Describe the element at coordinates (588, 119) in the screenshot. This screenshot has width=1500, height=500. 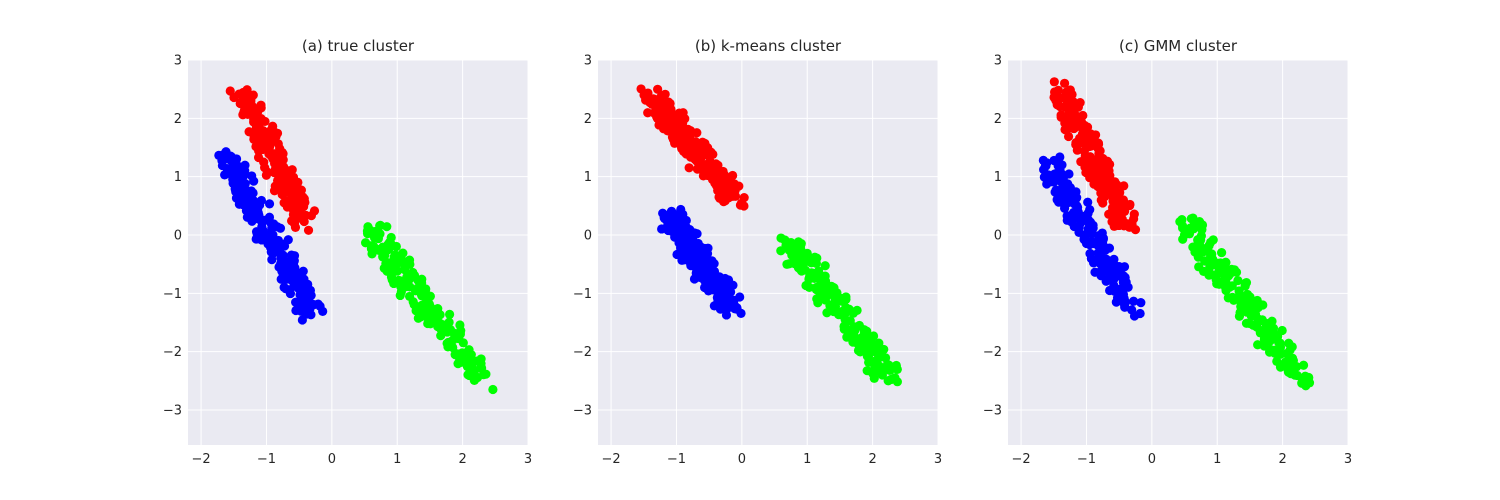
I see `y-tick-label: 2` at that location.